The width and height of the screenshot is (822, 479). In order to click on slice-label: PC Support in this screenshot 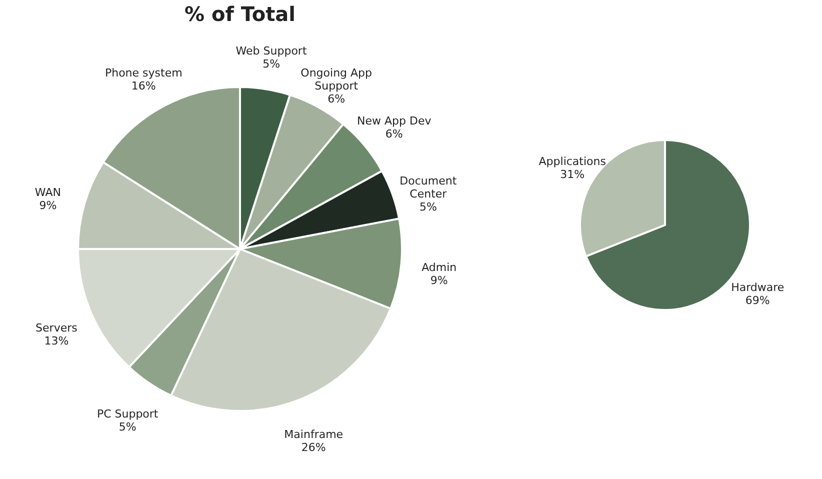, I will do `click(127, 413)`.